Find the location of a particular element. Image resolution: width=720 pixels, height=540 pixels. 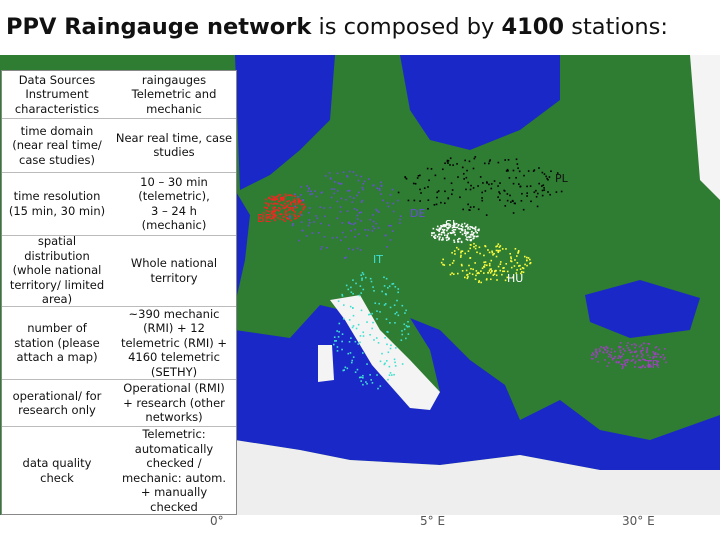

station-network is located at coordinates (480, 186).